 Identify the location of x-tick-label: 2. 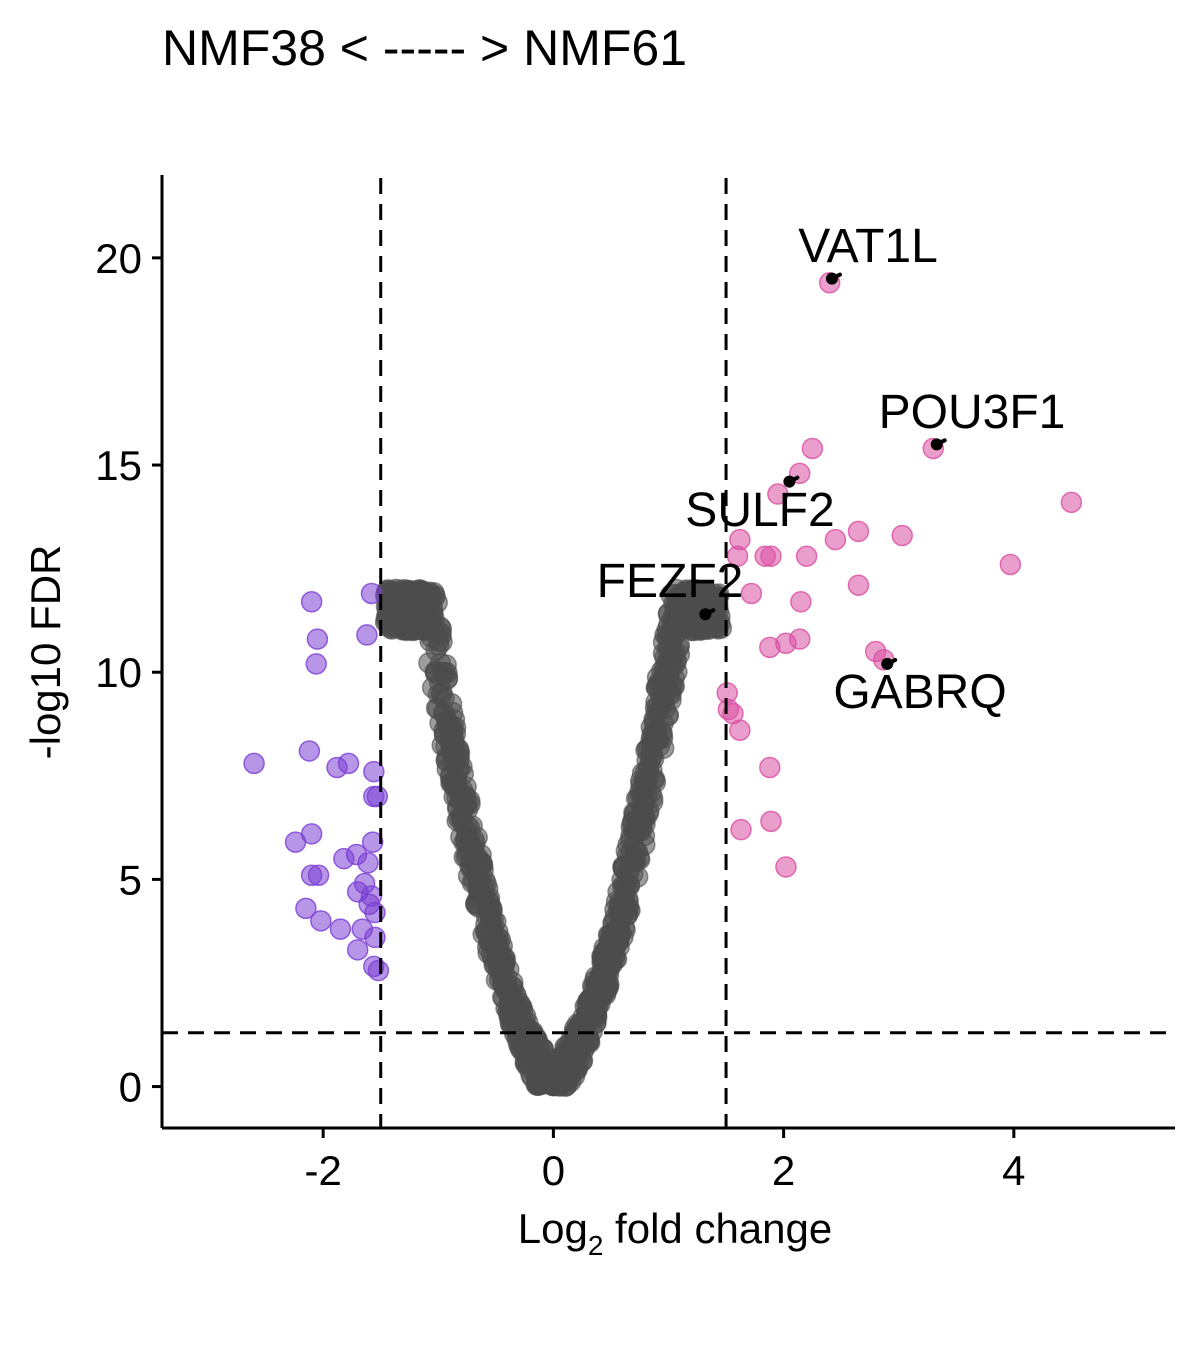
(783, 1170).